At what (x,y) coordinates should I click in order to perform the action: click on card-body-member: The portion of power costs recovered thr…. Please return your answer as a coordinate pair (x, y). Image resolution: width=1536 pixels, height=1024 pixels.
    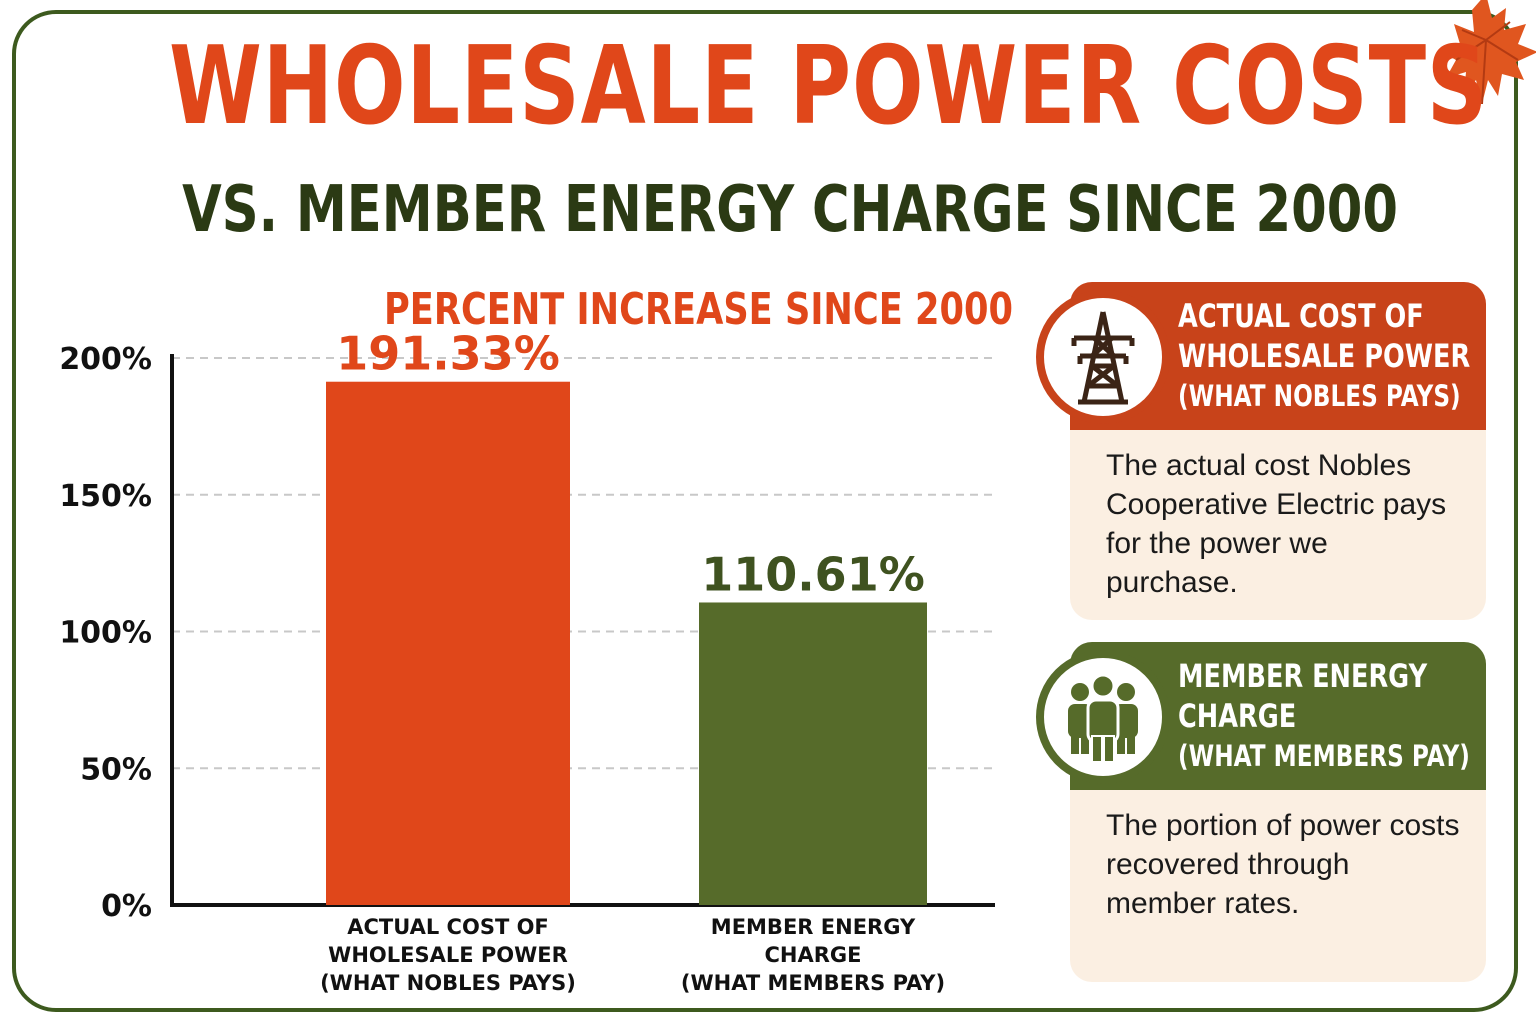
    Looking at the image, I should click on (1278, 886).